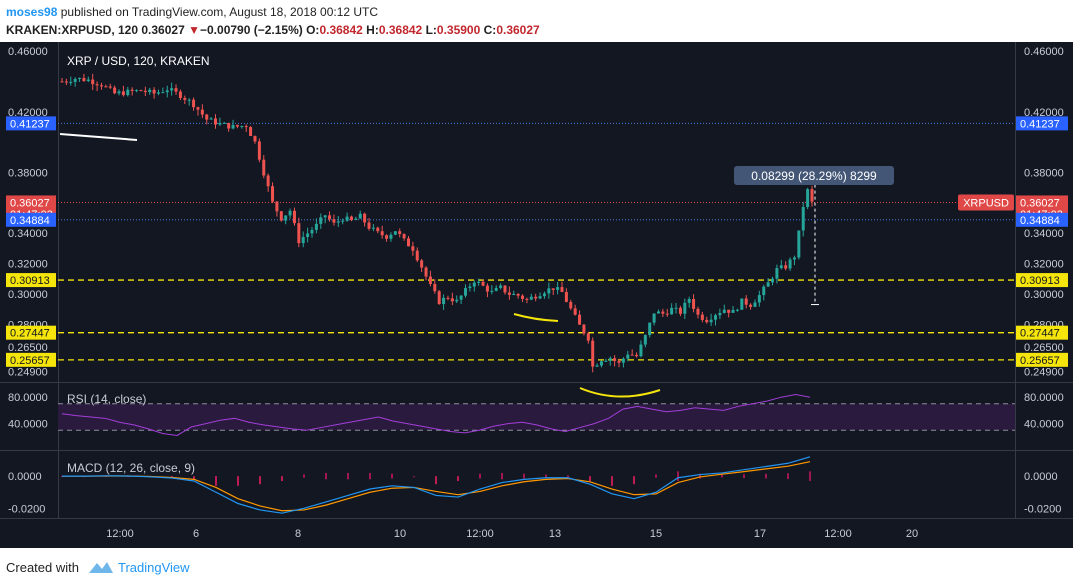 This screenshot has height=585, width=1073. I want to click on footer: Created with TradingView, so click(536, 566).